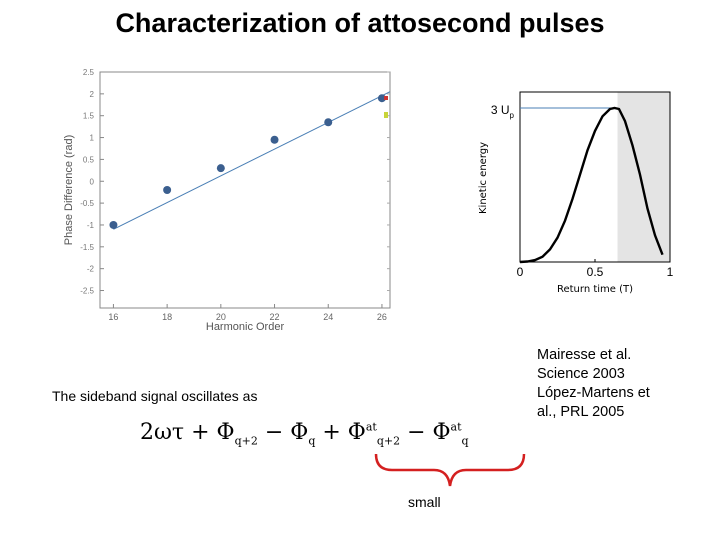 The height and width of the screenshot is (540, 720). I want to click on slide-title: Characterization of attosecond pulses, so click(360, 23).